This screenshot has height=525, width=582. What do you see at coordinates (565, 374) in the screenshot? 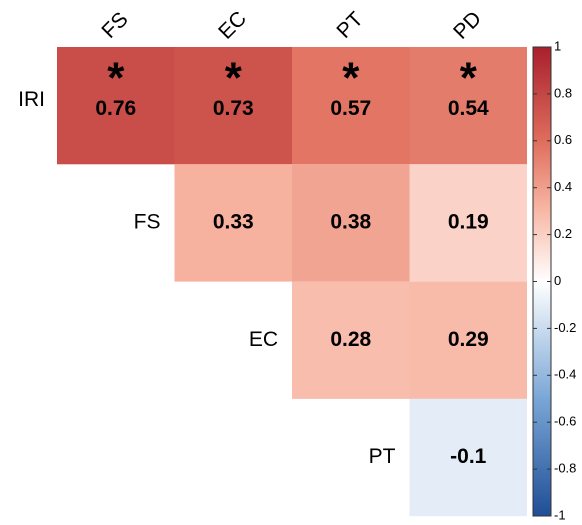
I see `colorbar-tick-label: -0.4` at bounding box center [565, 374].